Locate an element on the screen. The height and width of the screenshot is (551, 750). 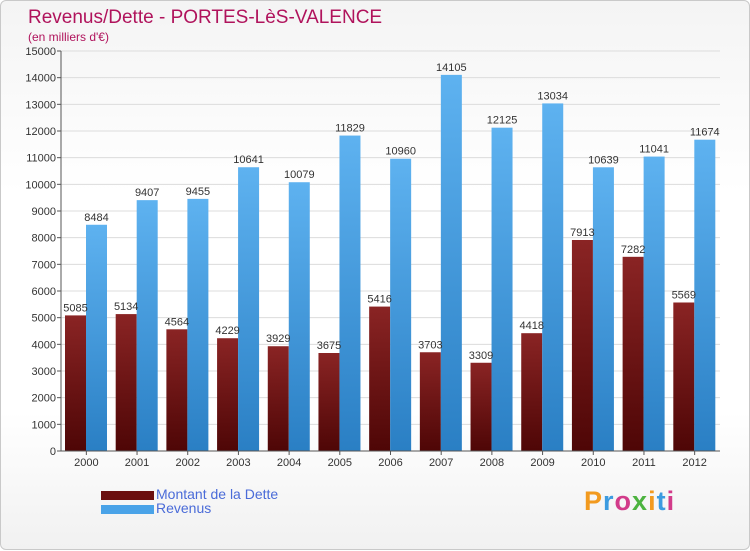
data-label-debt: 5085 is located at coordinates (75, 308).